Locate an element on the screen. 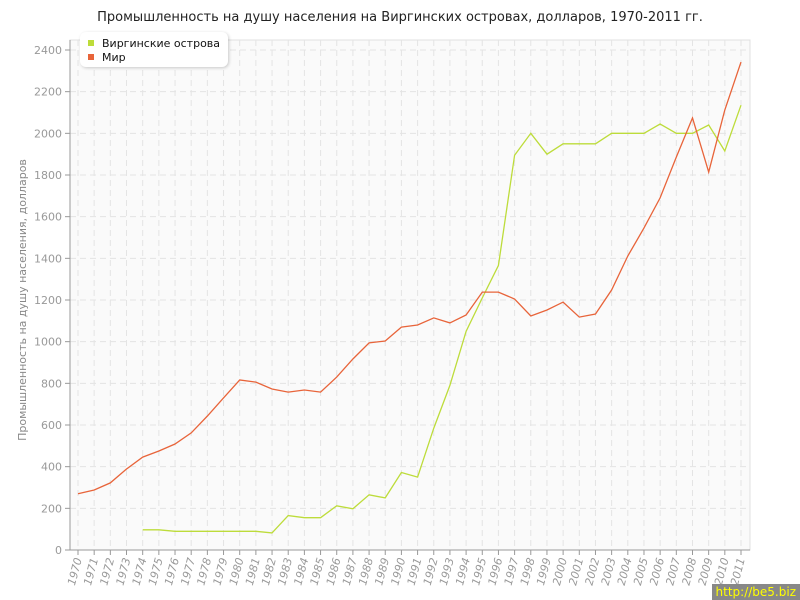 This screenshot has height=600, width=800. y-tick-label: 2200 is located at coordinates (48, 92).